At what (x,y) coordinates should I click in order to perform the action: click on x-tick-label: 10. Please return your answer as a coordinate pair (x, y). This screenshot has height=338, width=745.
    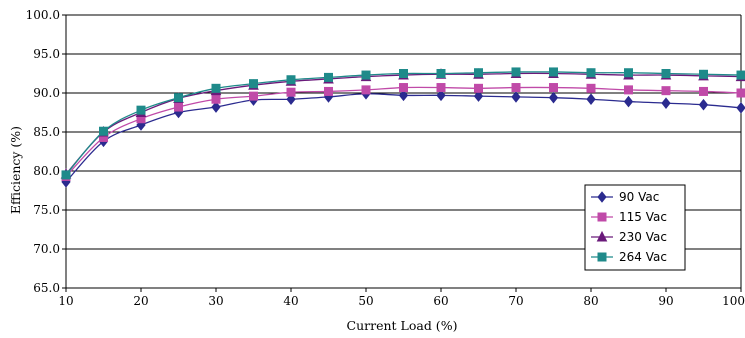
    Looking at the image, I should click on (65, 301).